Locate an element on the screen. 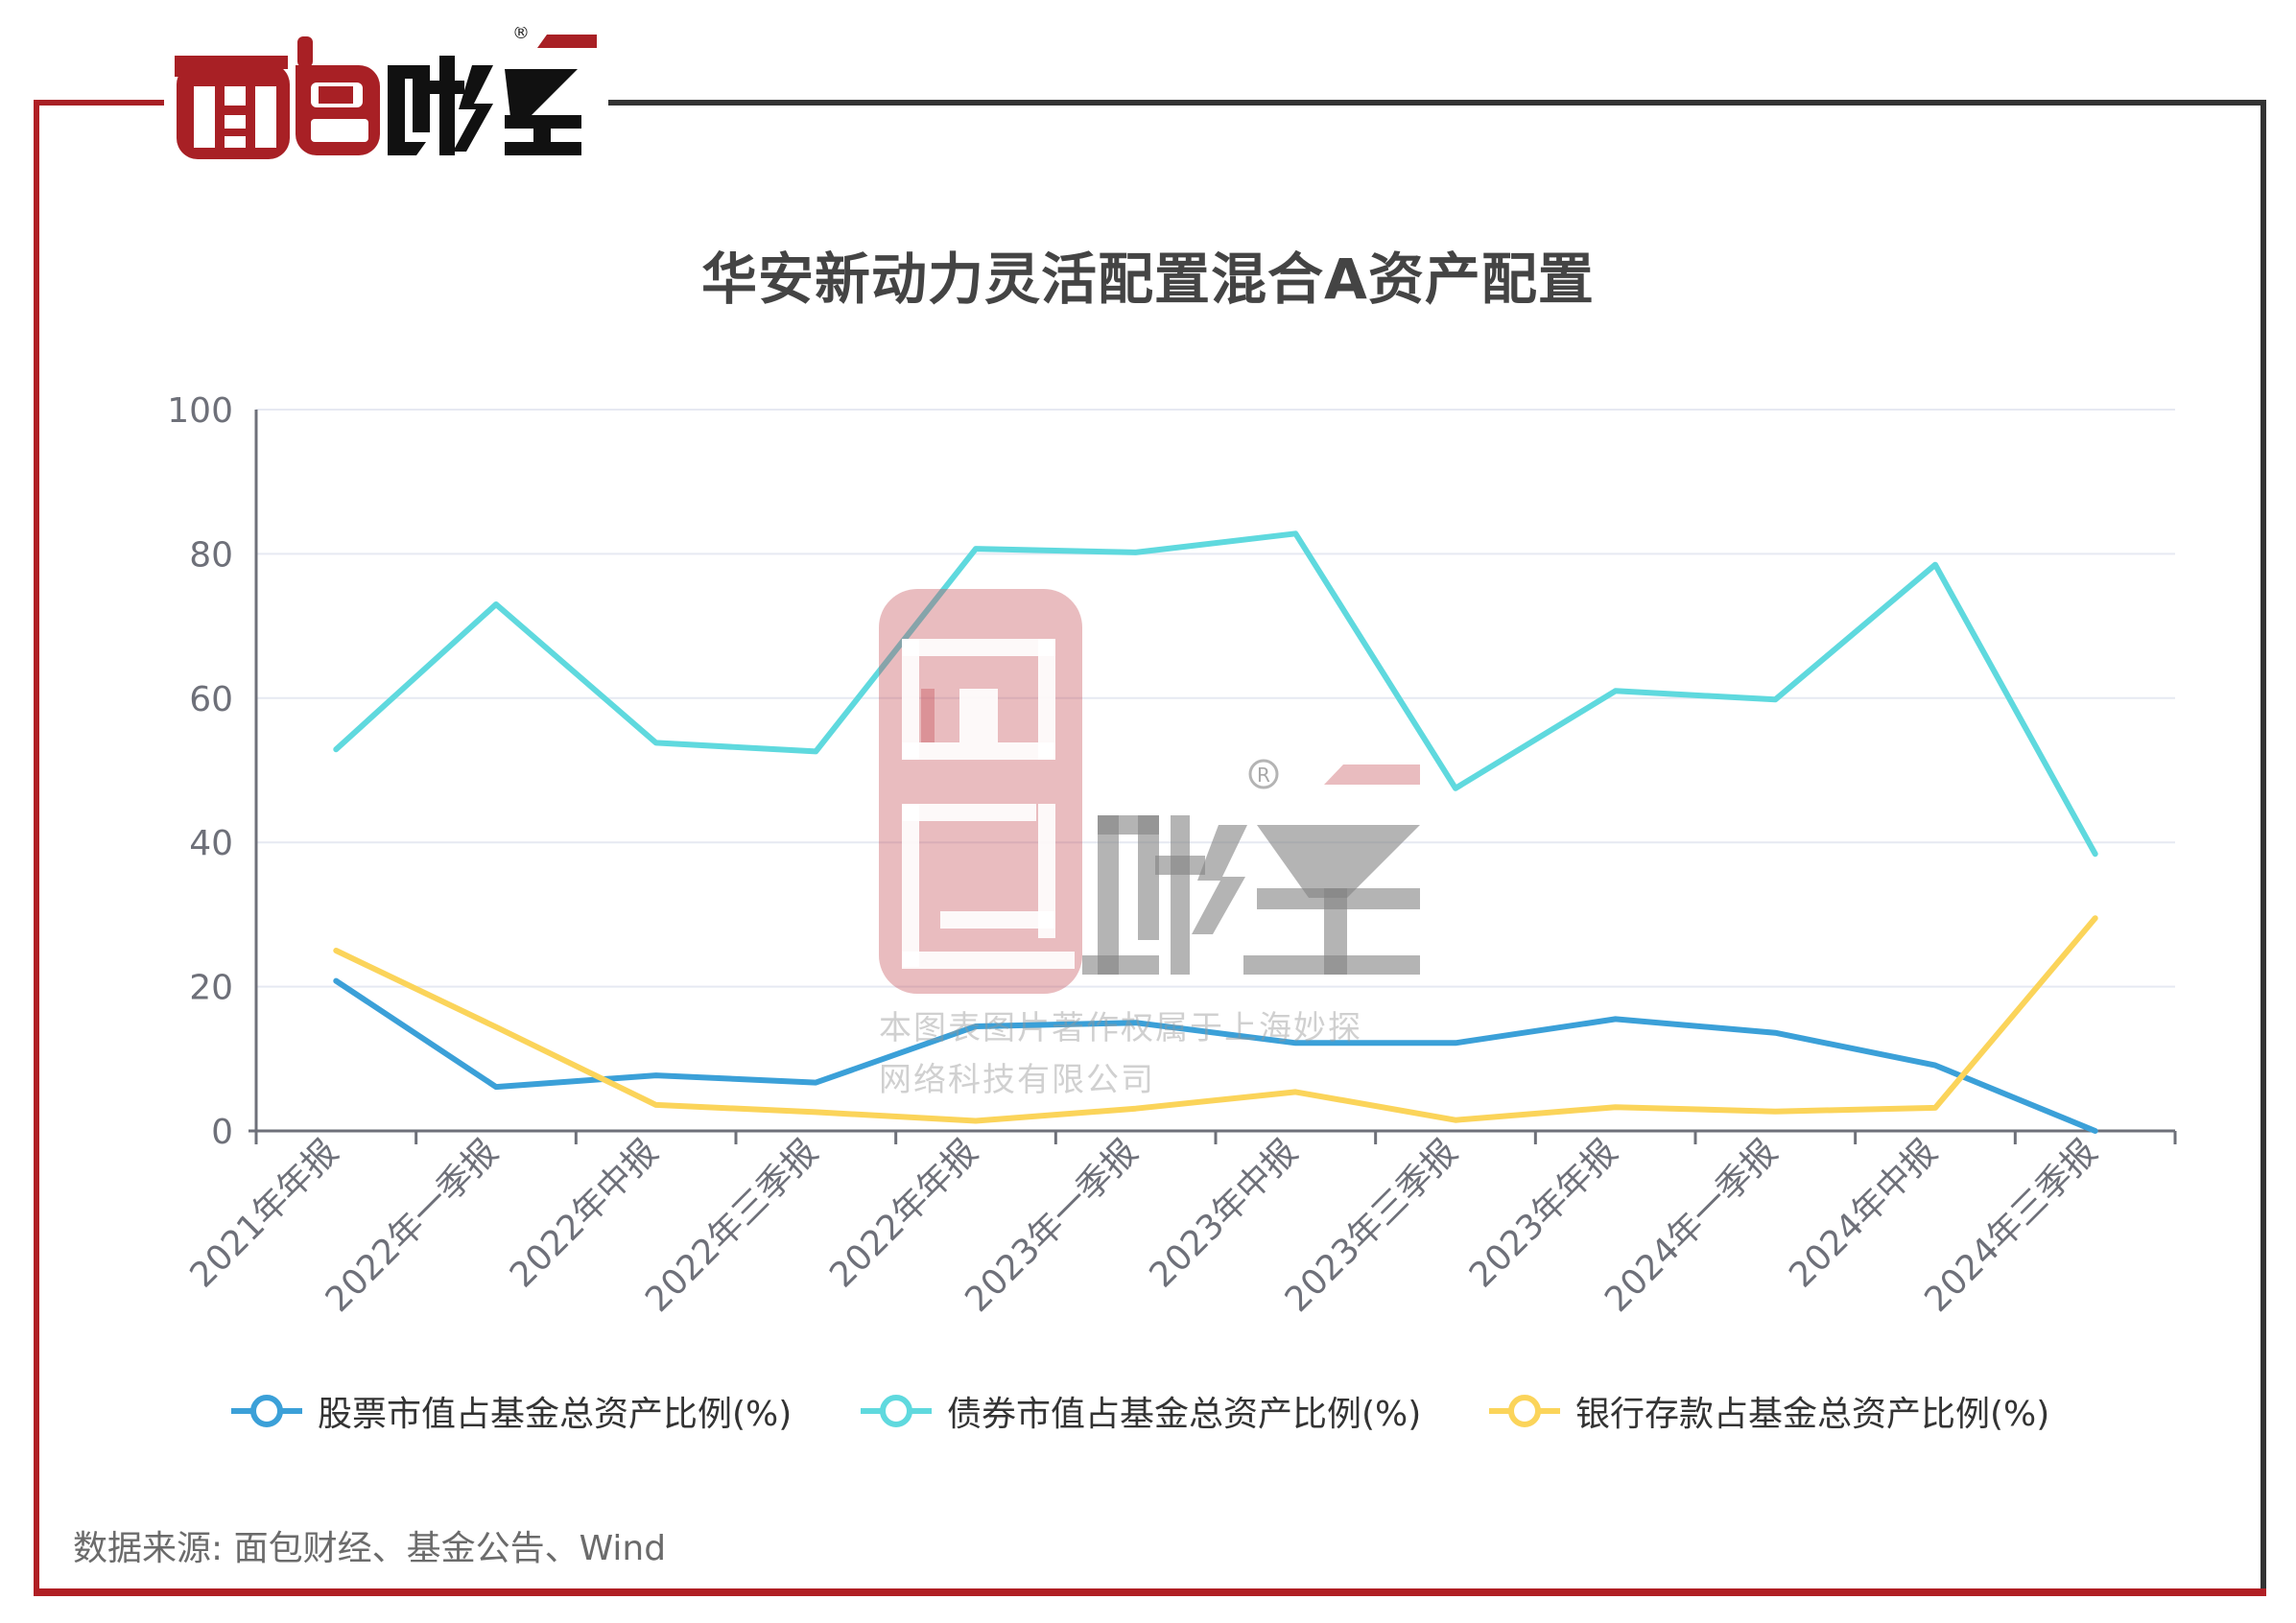 The width and height of the screenshot is (2296, 1623). x-tick-label: 2023年三季报 is located at coordinates (1372, 1226).